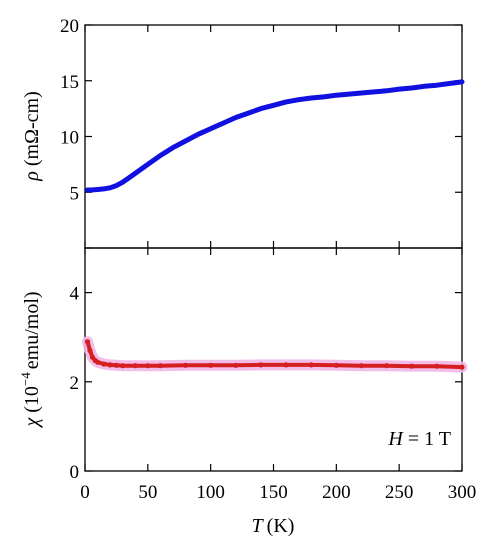  What do you see at coordinates (85, 492) in the screenshot?
I see `xtick-label: 0` at bounding box center [85, 492].